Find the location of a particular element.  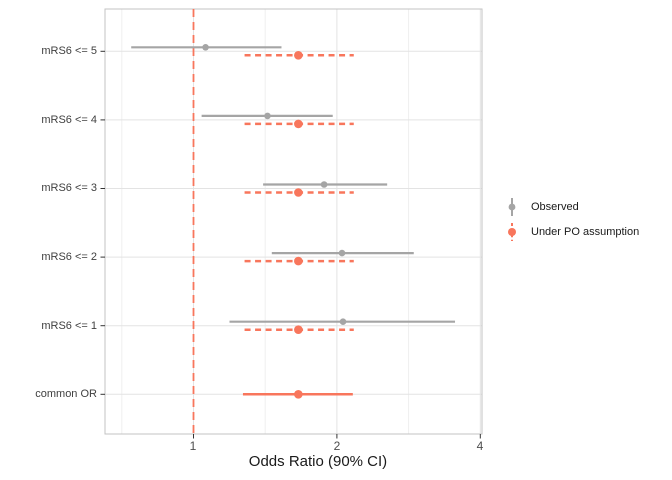

y-axis-label: mRS6 <= 1 is located at coordinates (69, 326).